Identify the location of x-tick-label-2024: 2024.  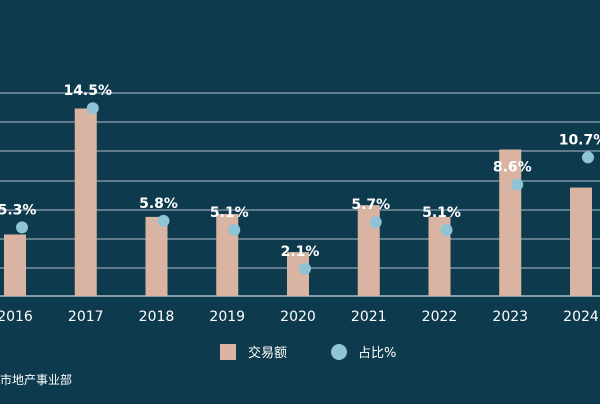
(581, 317).